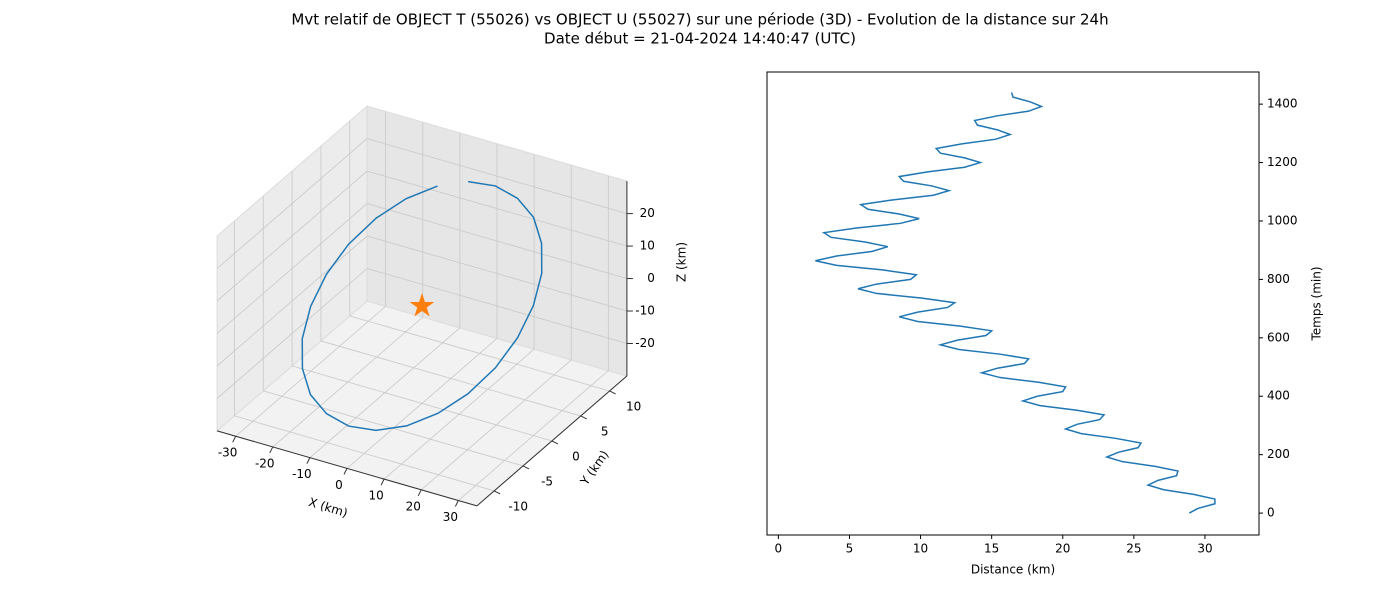  Describe the element at coordinates (1278, 337) in the screenshot. I see `y-tick-label: 600` at that location.